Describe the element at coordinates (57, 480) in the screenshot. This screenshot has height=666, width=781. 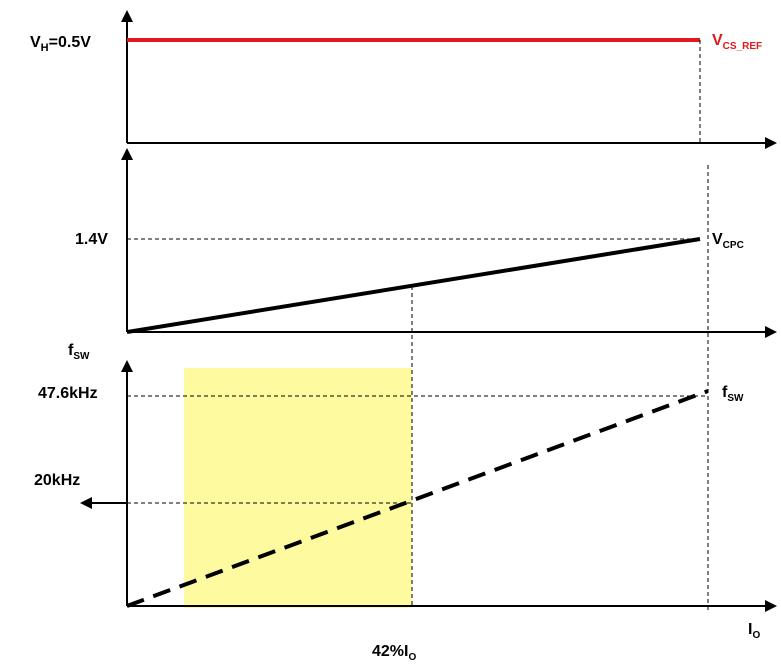
I see `panel3-y-tick-mid: 20kHz` at that location.